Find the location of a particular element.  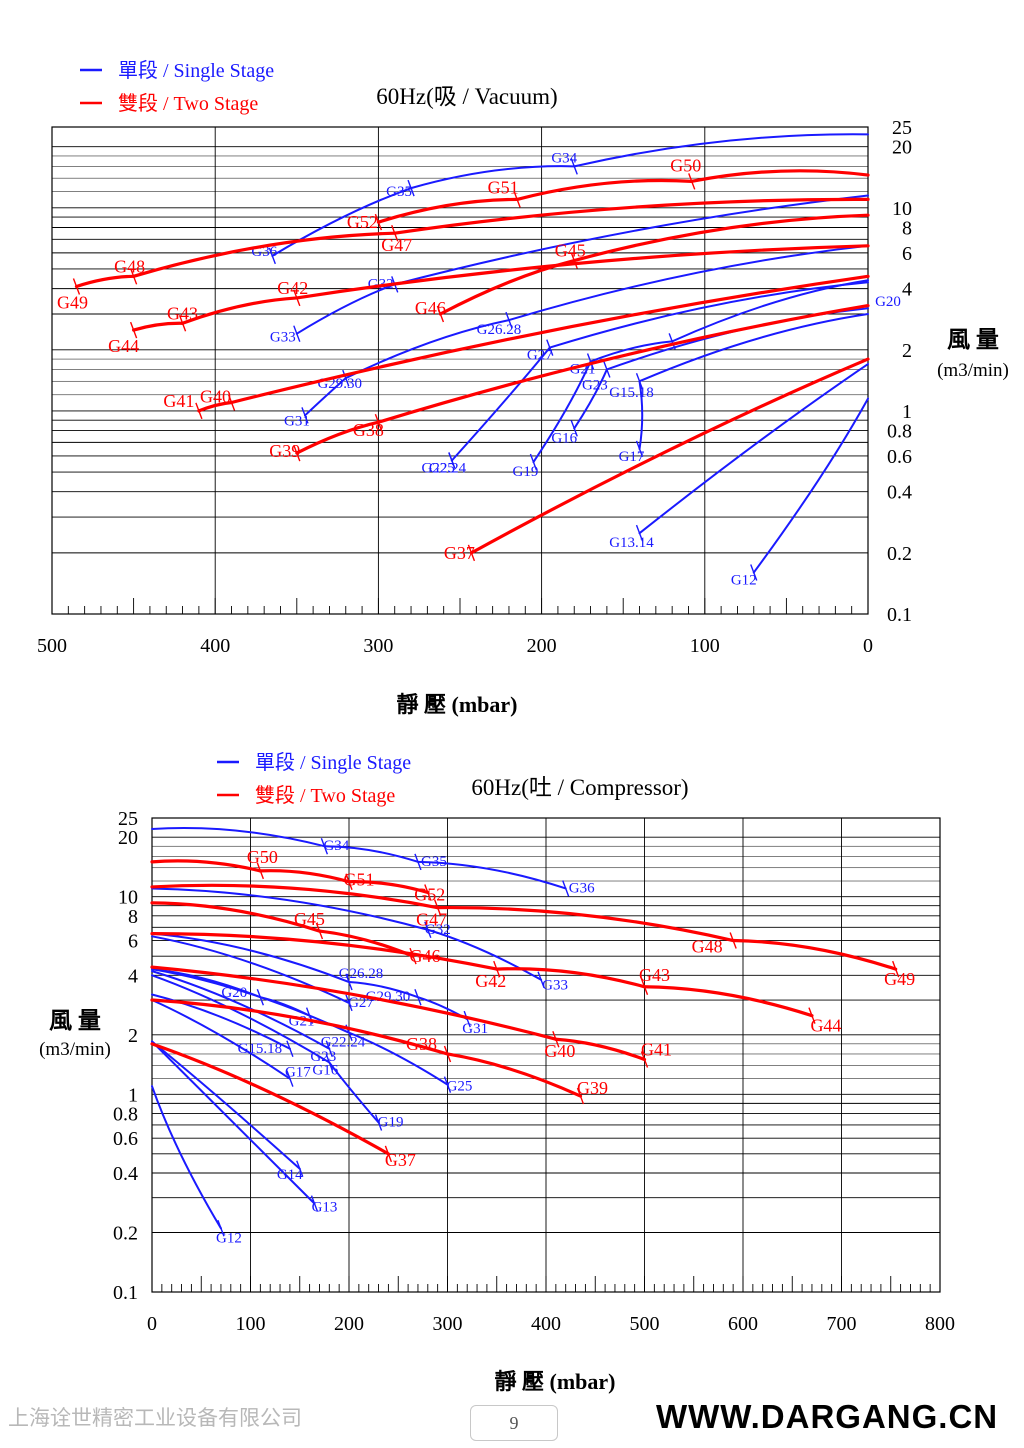

series-label-G13: G13 is located at coordinates (325, 1208).